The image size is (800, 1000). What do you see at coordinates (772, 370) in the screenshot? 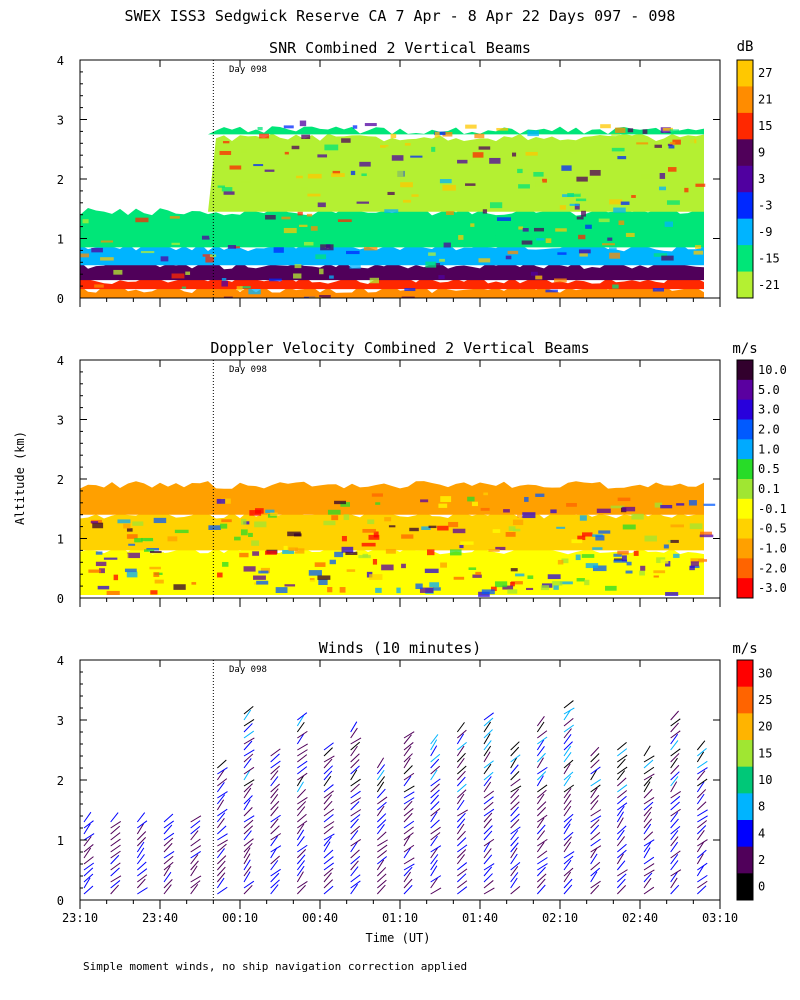
I see `colorbar-label: 10.0` at bounding box center [772, 370].